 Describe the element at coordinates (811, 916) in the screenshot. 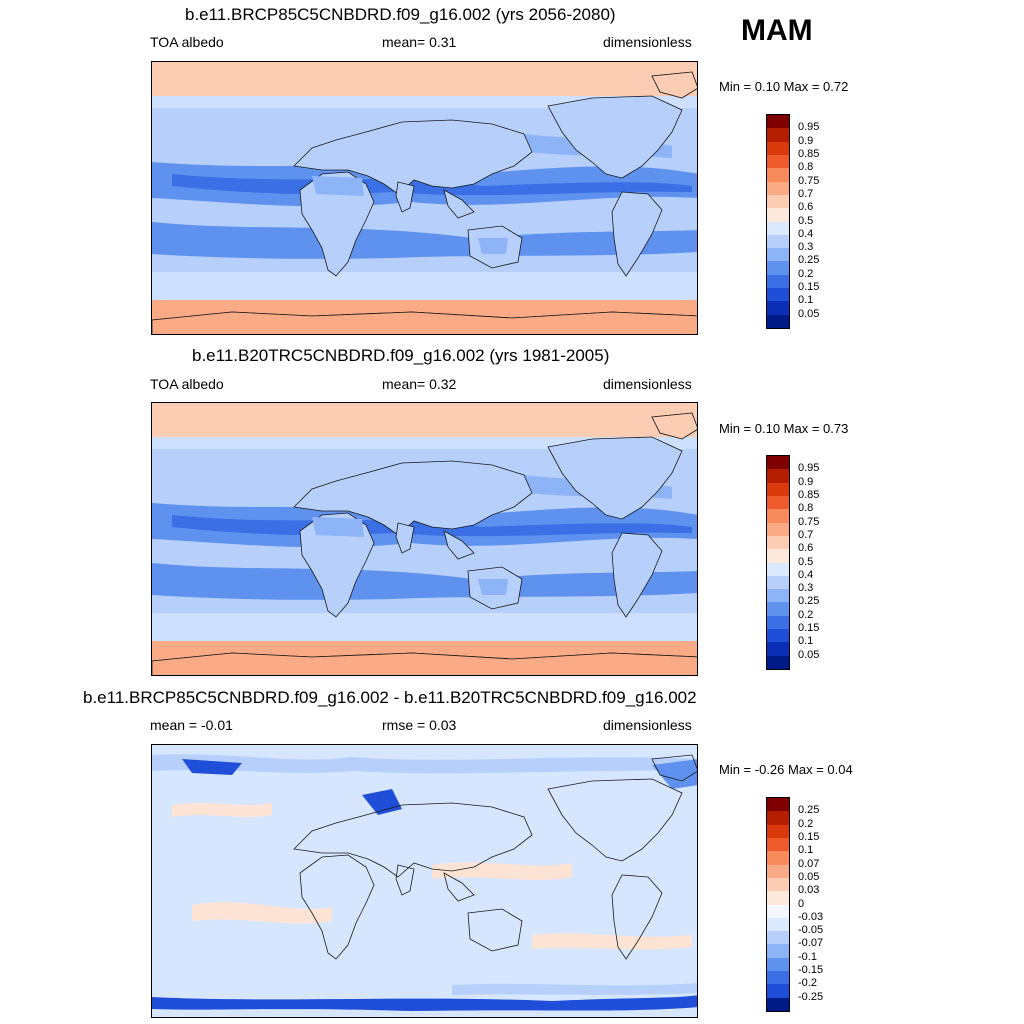

I see `colorbar-tick-label: -0.03` at that location.